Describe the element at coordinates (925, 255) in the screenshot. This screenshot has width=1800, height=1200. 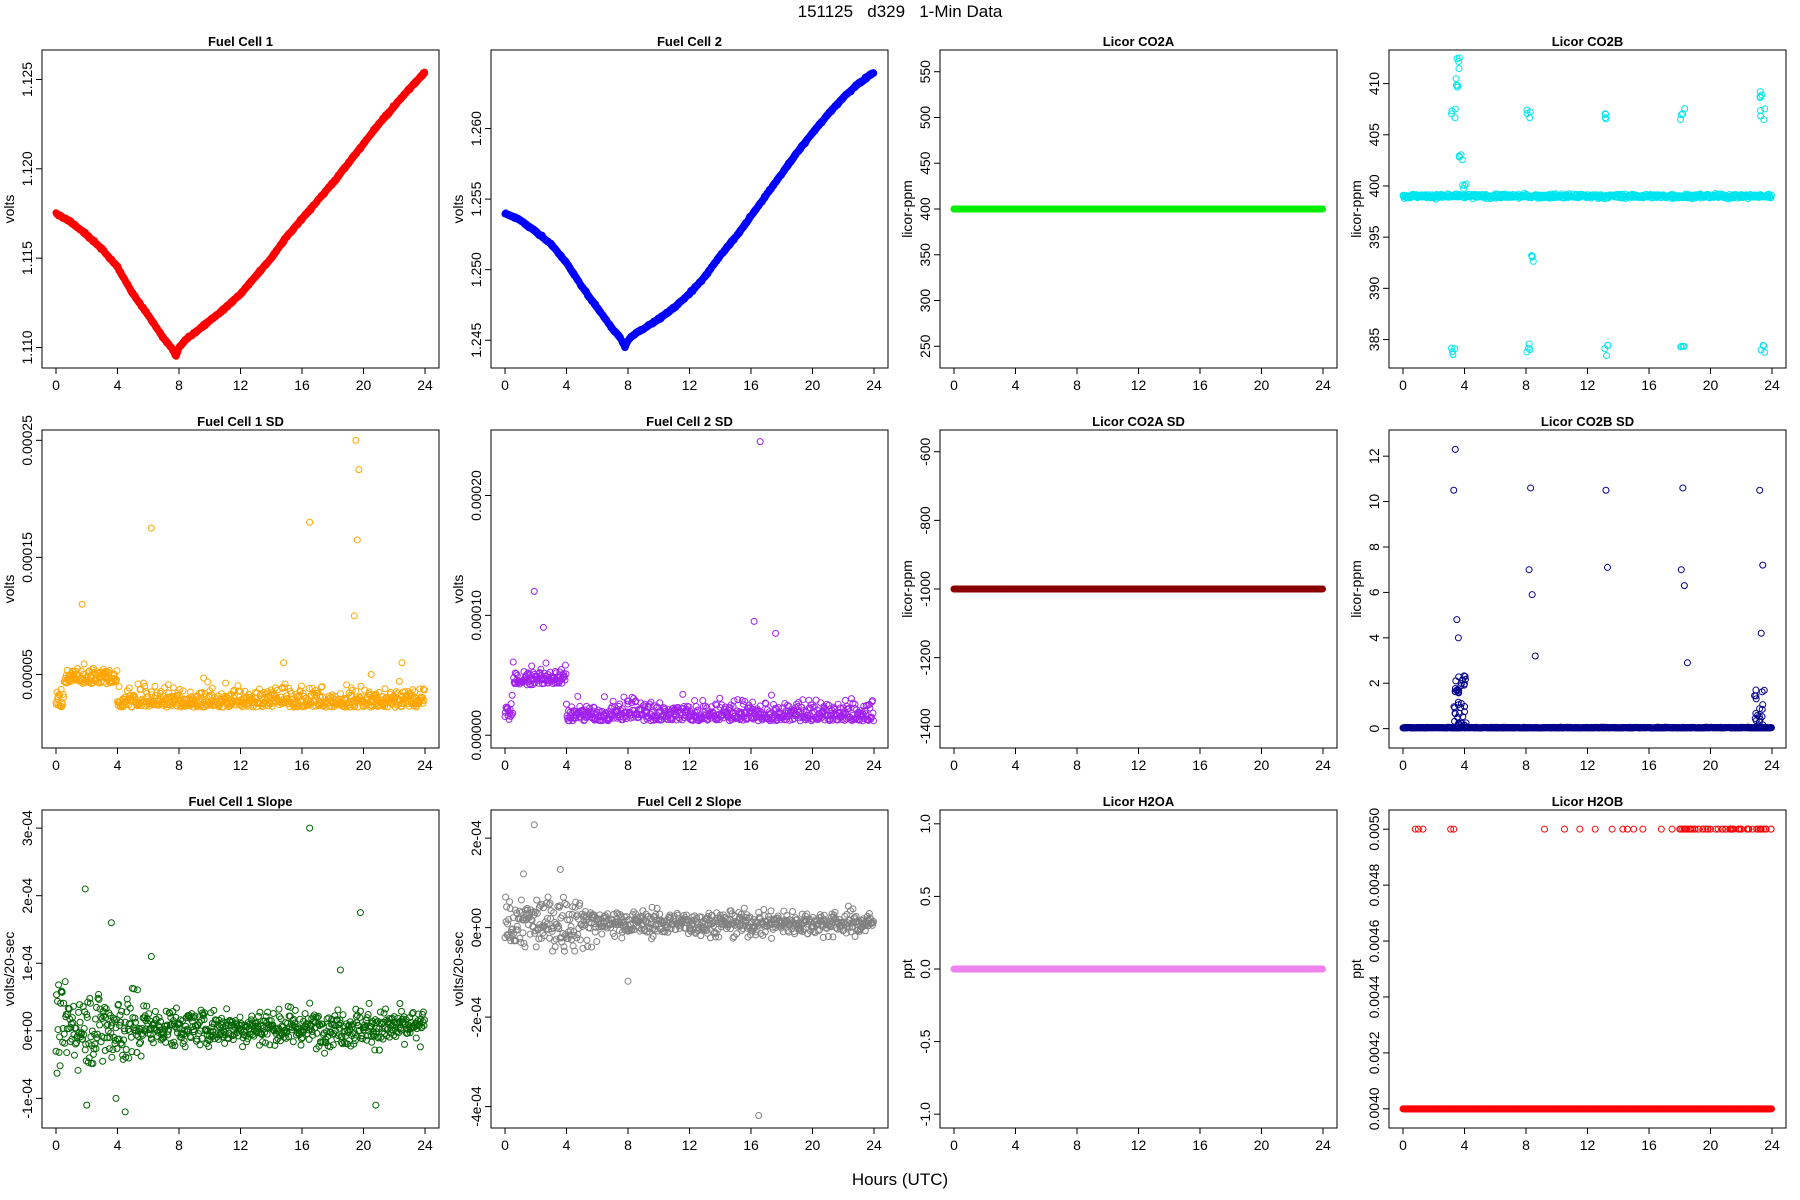
I see `y-tick-label: 350` at that location.